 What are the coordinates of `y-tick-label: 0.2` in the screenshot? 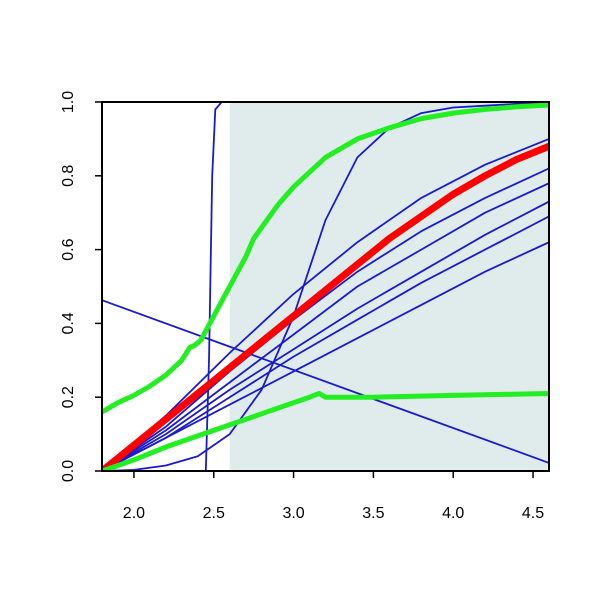 It's located at (68, 397).